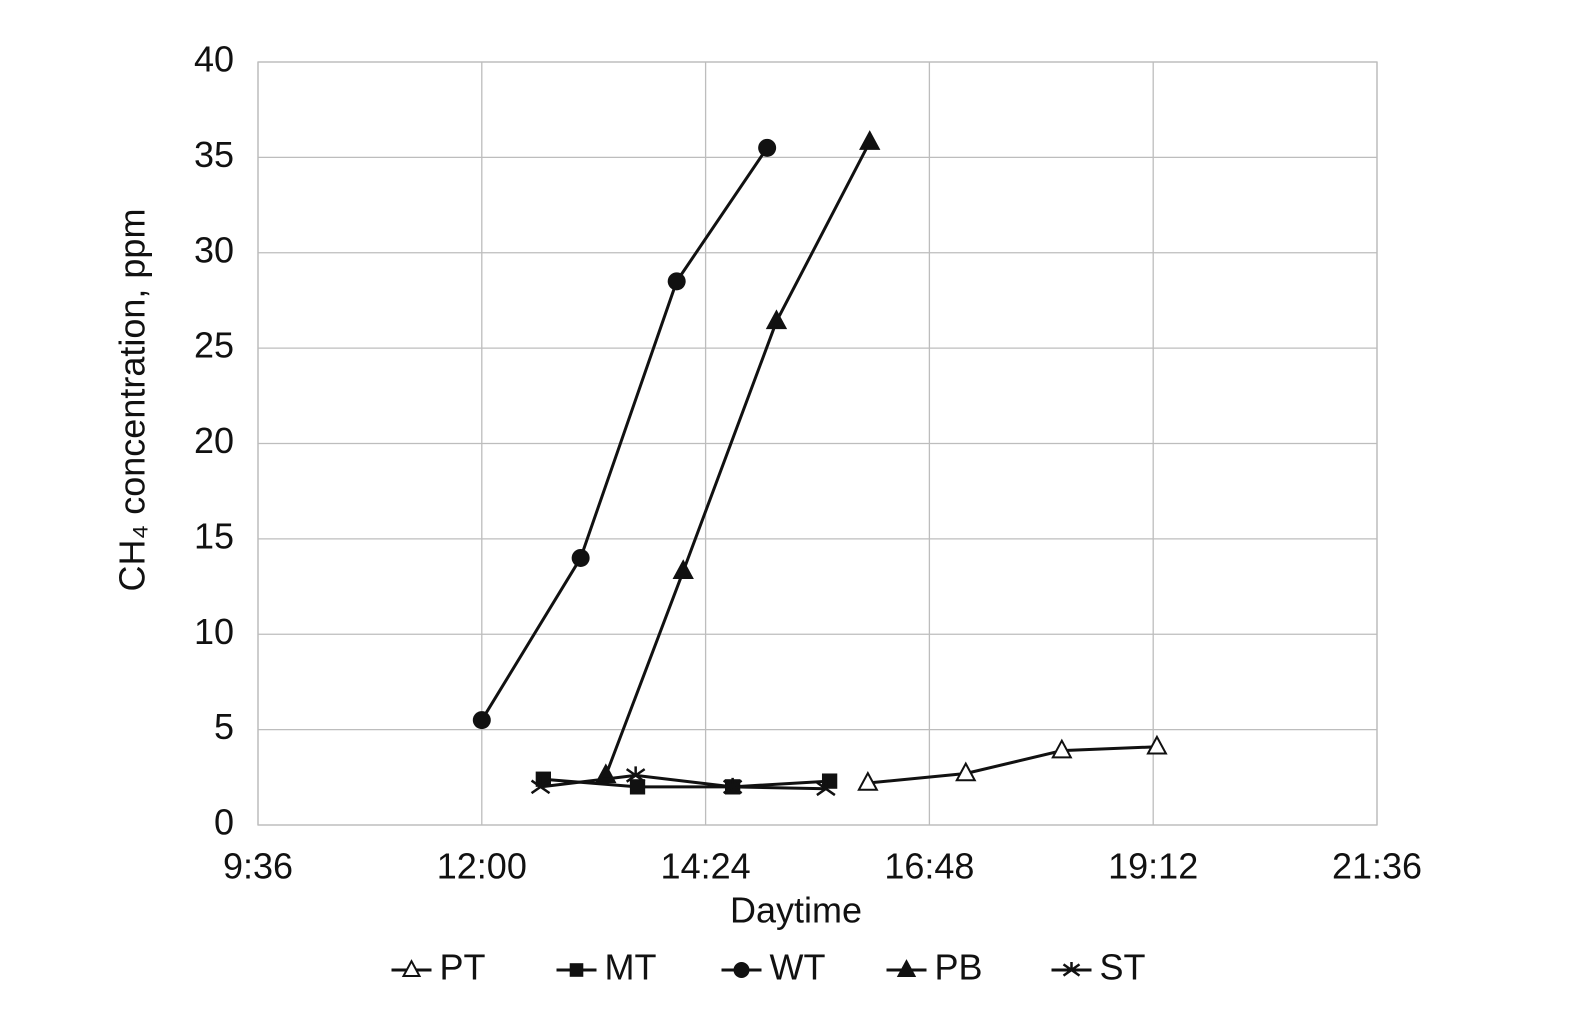  What do you see at coordinates (959, 967) in the screenshot?
I see `legend-label: PB` at bounding box center [959, 967].